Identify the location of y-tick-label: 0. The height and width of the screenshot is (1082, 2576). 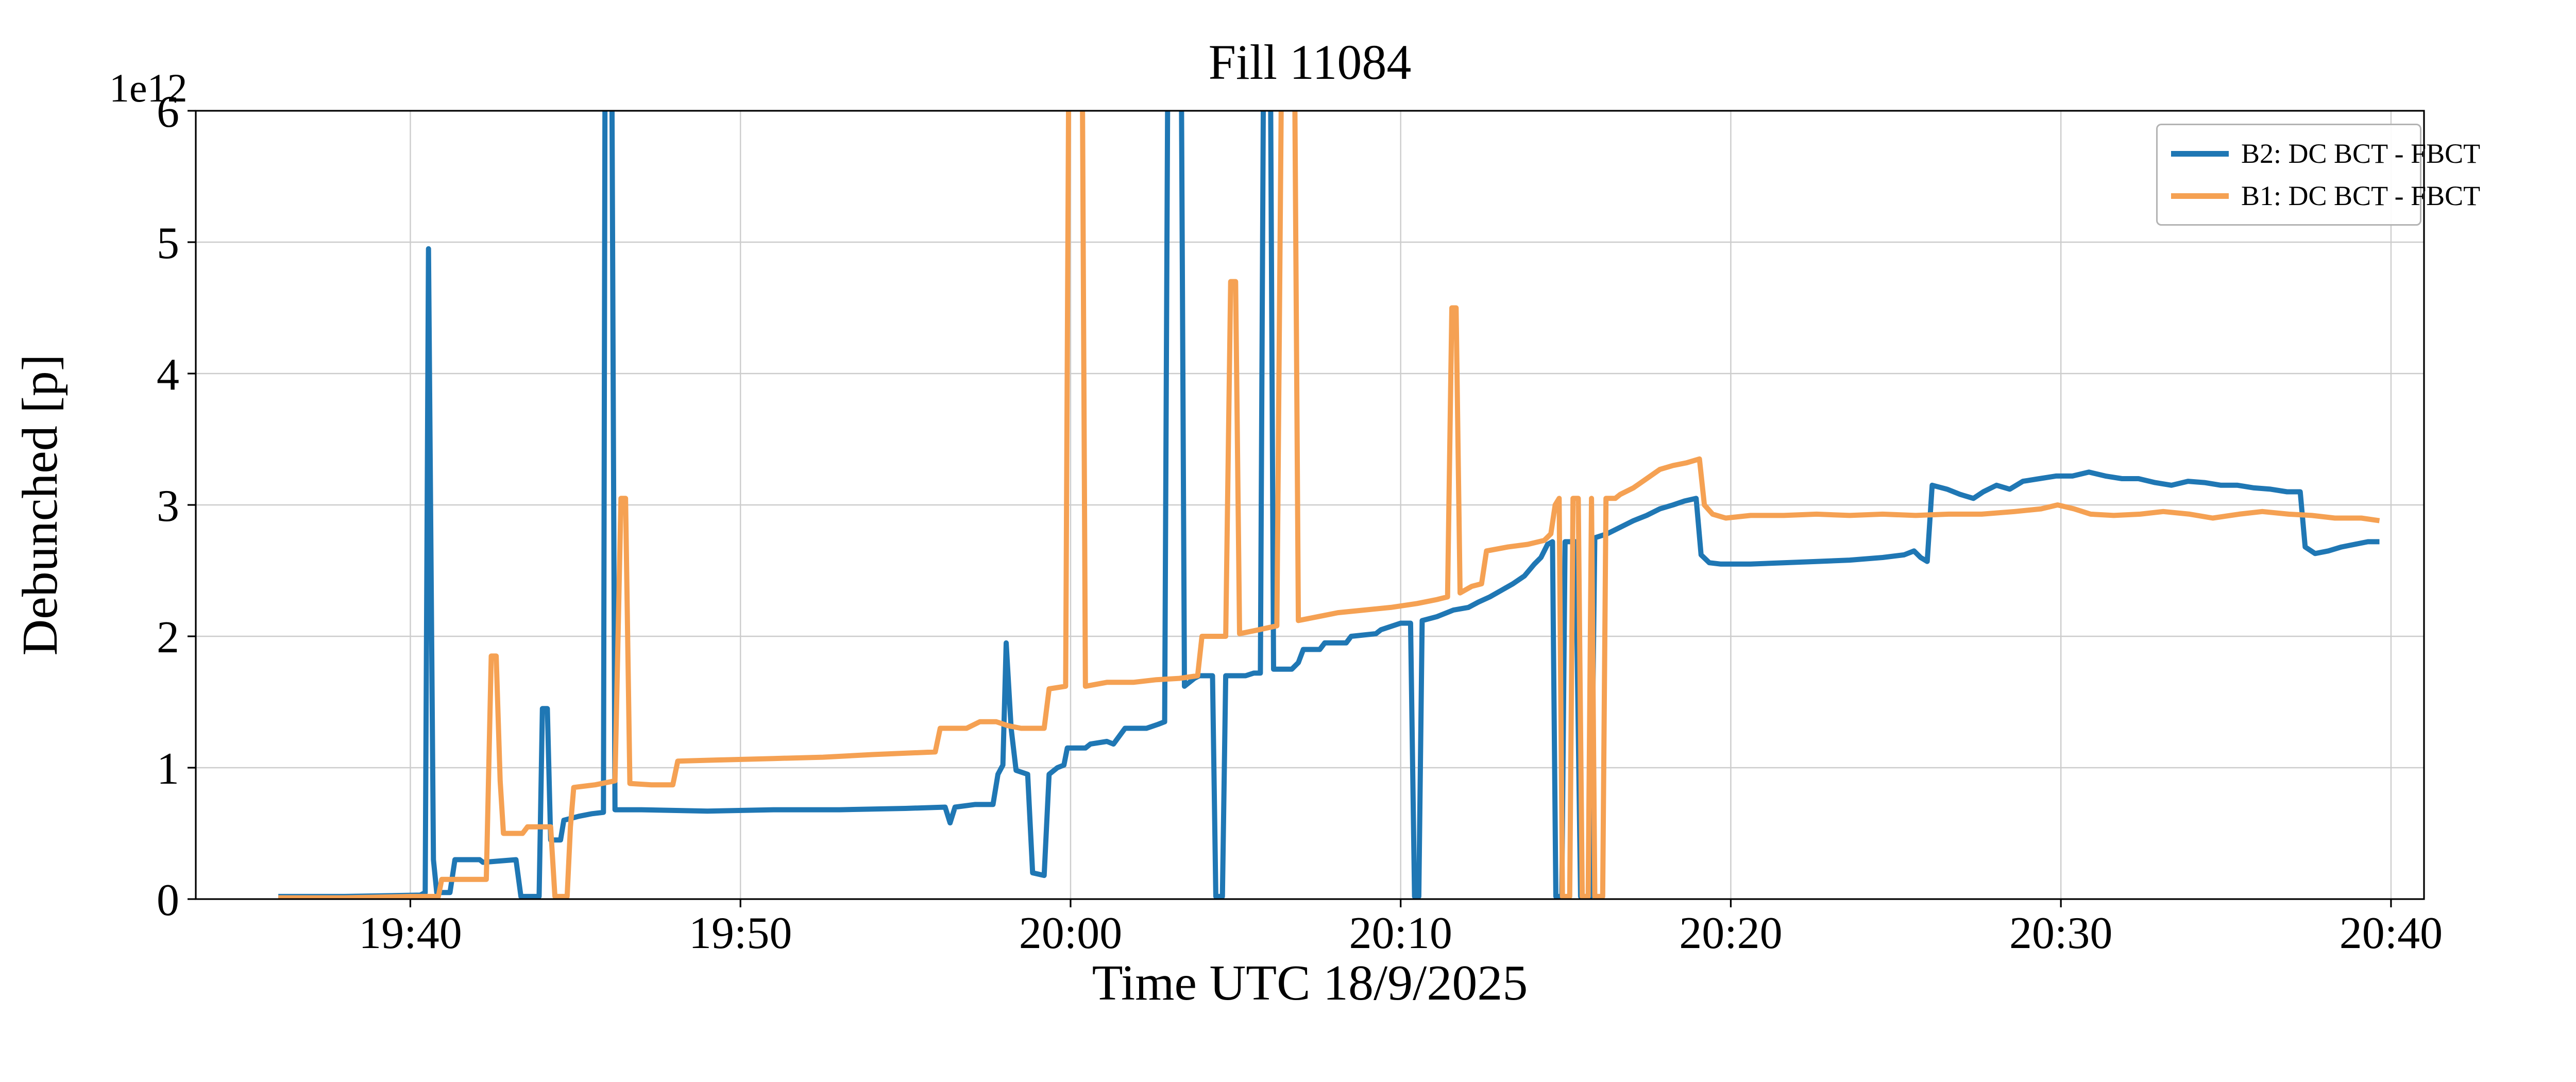
(168, 900).